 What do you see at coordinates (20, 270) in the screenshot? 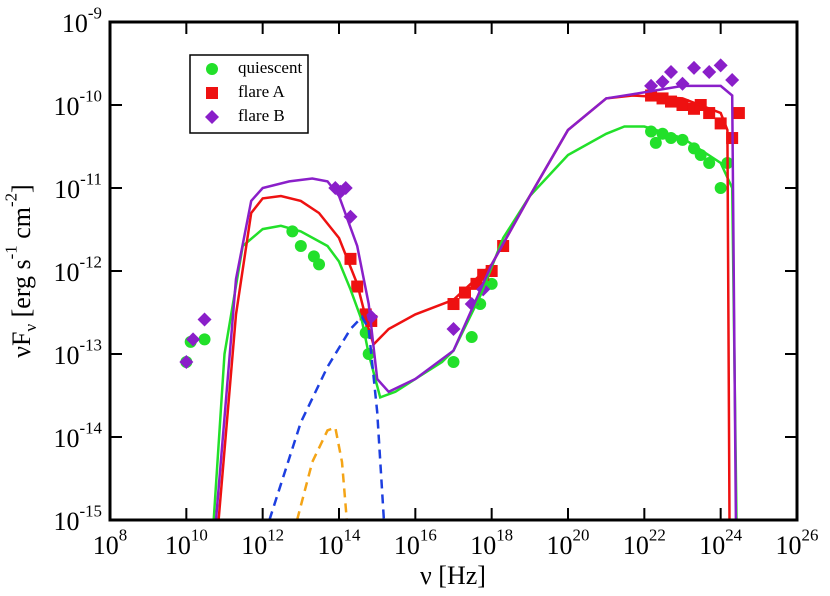
I see `y-axis-label: νFν​ [erg s-1​ cm-2​]` at bounding box center [20, 270].